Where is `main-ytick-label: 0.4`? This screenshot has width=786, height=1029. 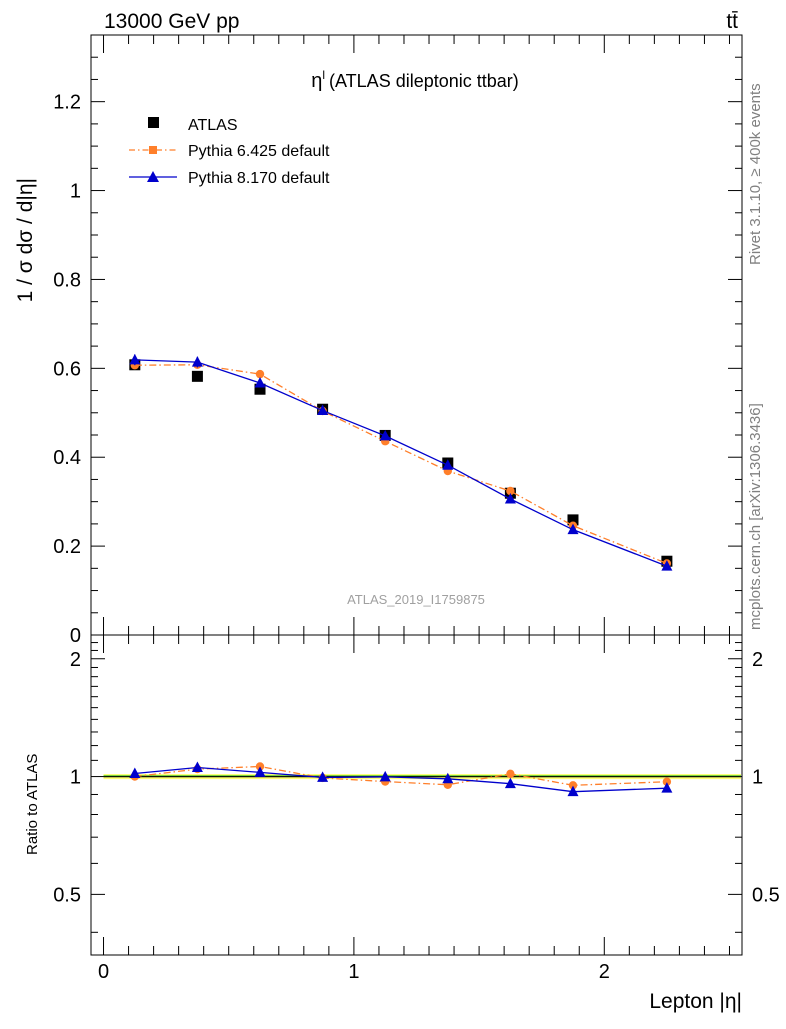
main-ytick-label: 0.4 is located at coordinates (67, 458).